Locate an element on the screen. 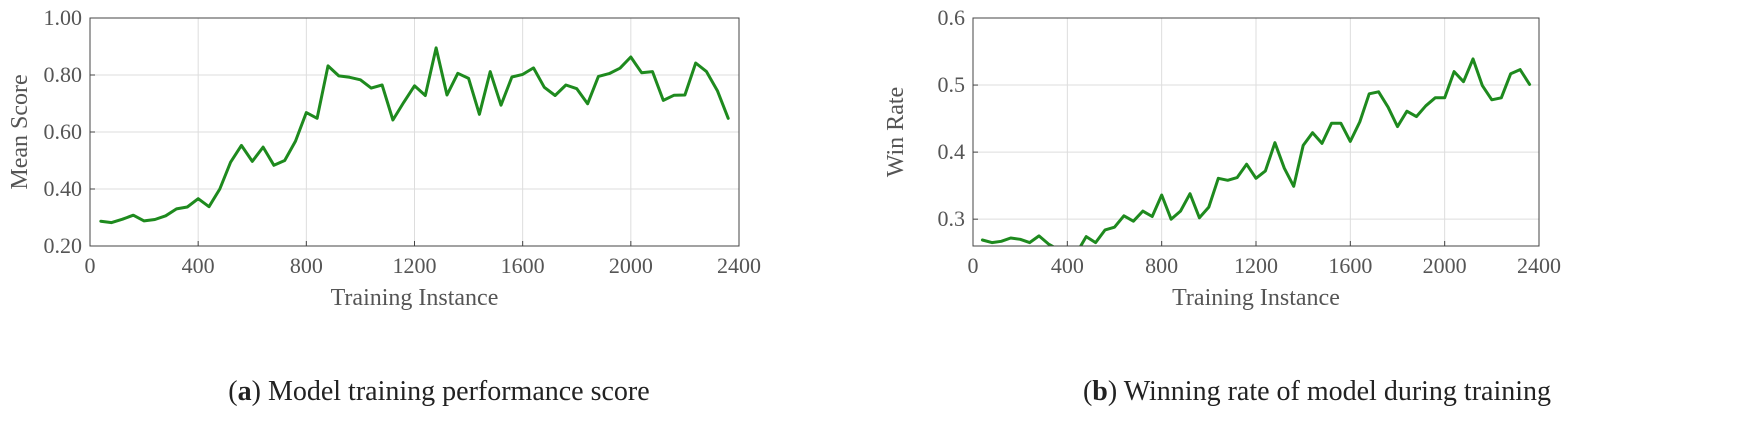  caption-a-letter: a is located at coordinates (244, 391).